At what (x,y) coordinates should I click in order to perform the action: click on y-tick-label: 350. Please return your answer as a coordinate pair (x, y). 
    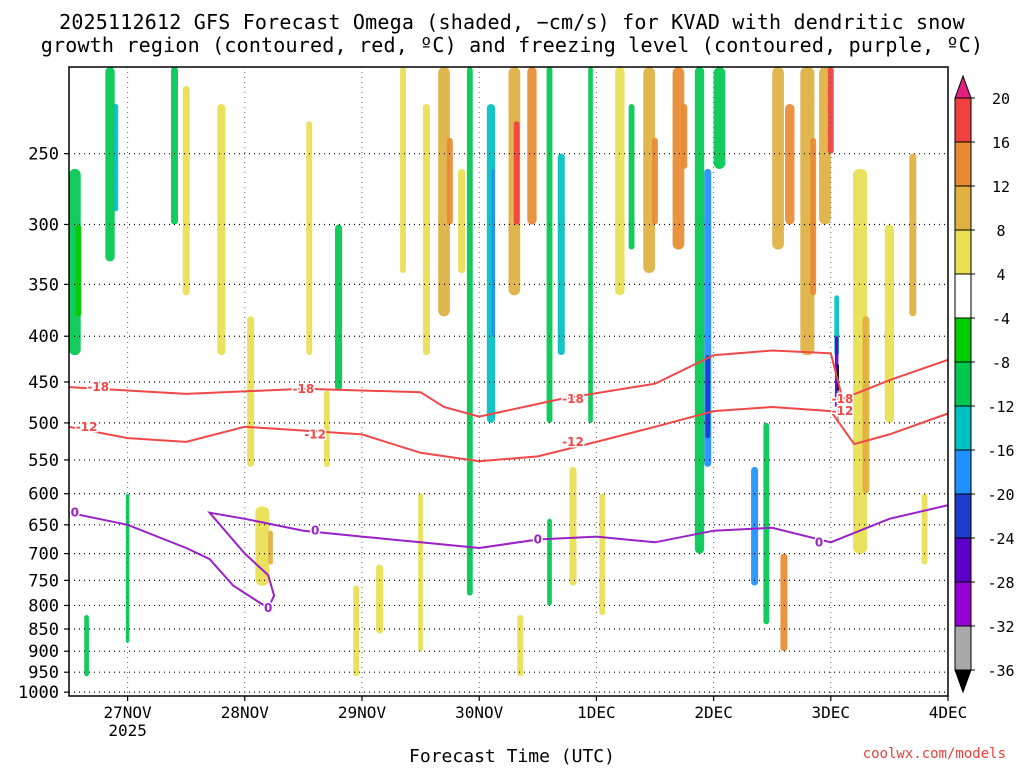
    Looking at the image, I should click on (43, 285).